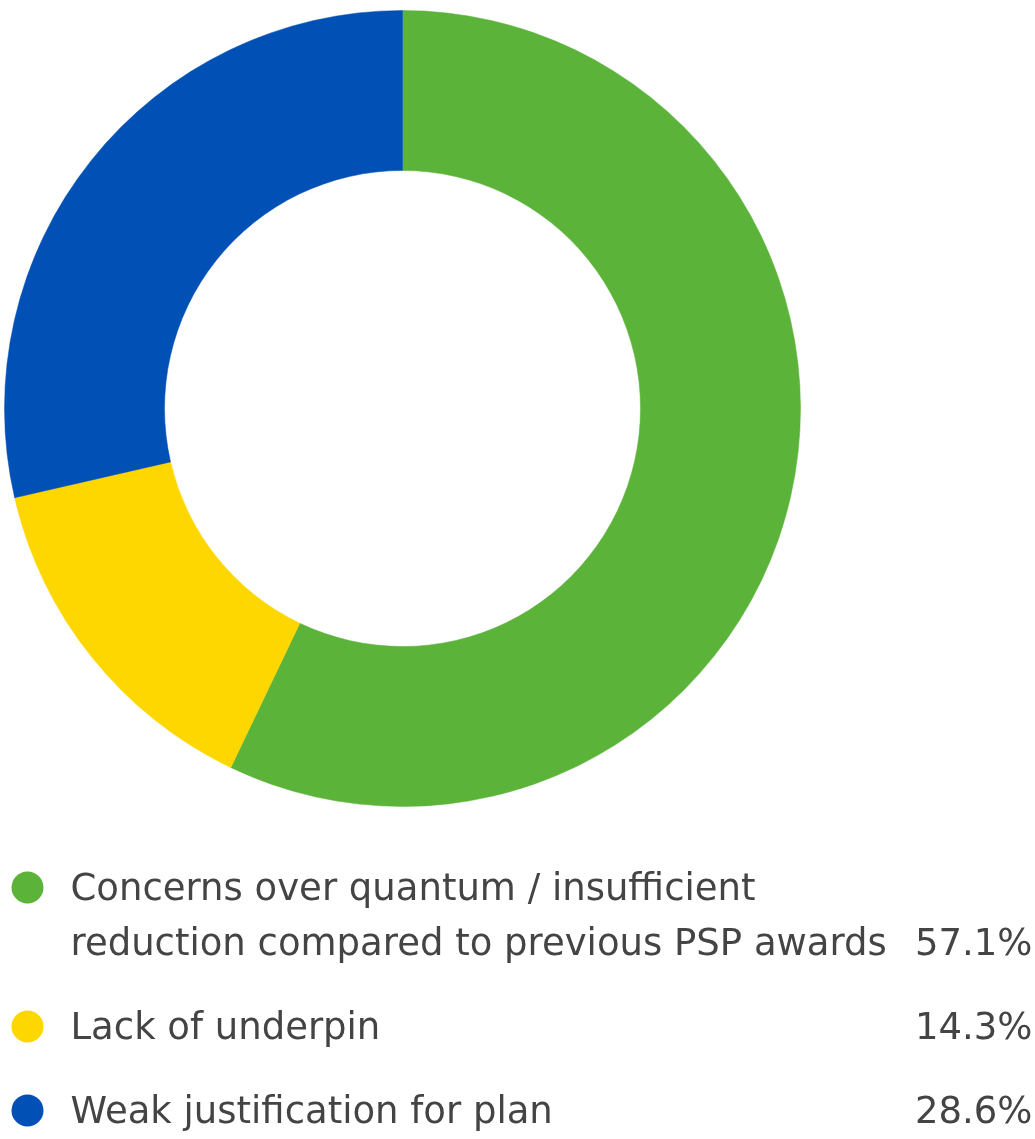 This screenshot has height=1139, width=1035. I want to click on data-label: 28.6%, so click(973, 1110).